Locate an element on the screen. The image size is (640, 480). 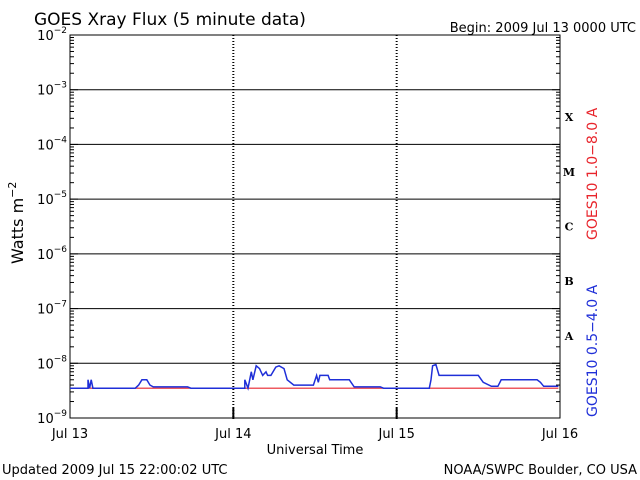
y-axis-label: Watts m−2 is located at coordinates (16, 223).